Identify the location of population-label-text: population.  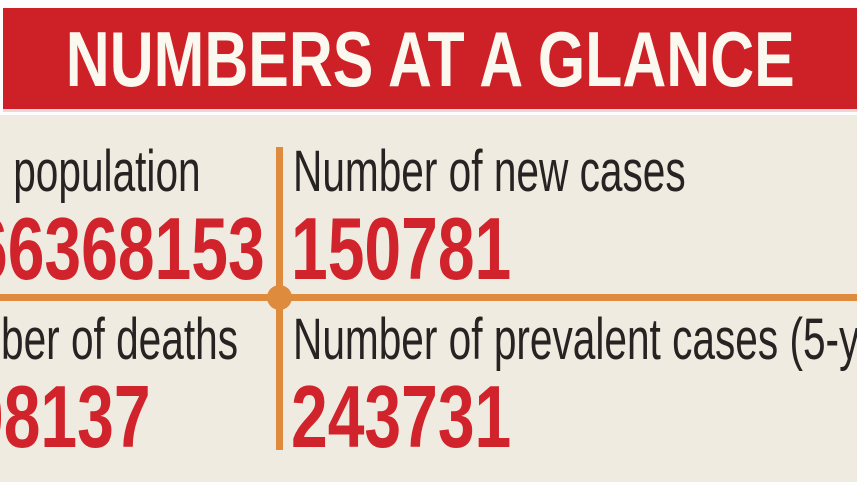
(107, 171).